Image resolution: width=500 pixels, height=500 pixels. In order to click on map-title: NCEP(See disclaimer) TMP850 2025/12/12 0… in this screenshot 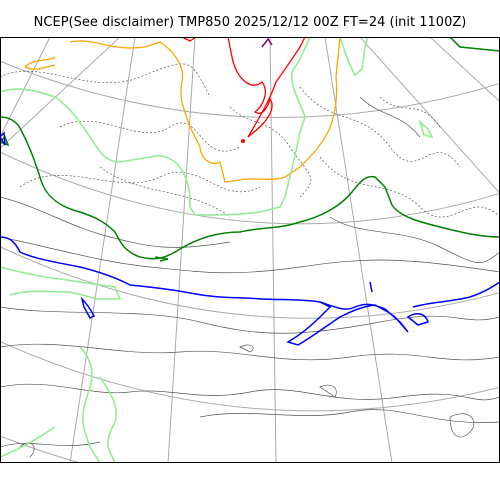, I will do `click(250, 22)`.